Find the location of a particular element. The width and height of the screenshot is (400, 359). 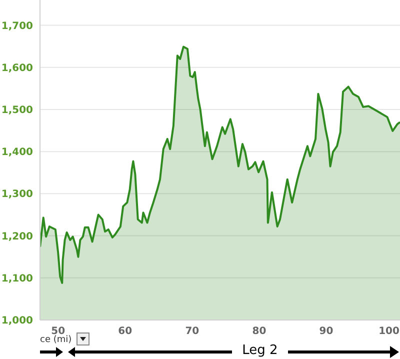

y-tick-label: 1,300 is located at coordinates (17, 194).